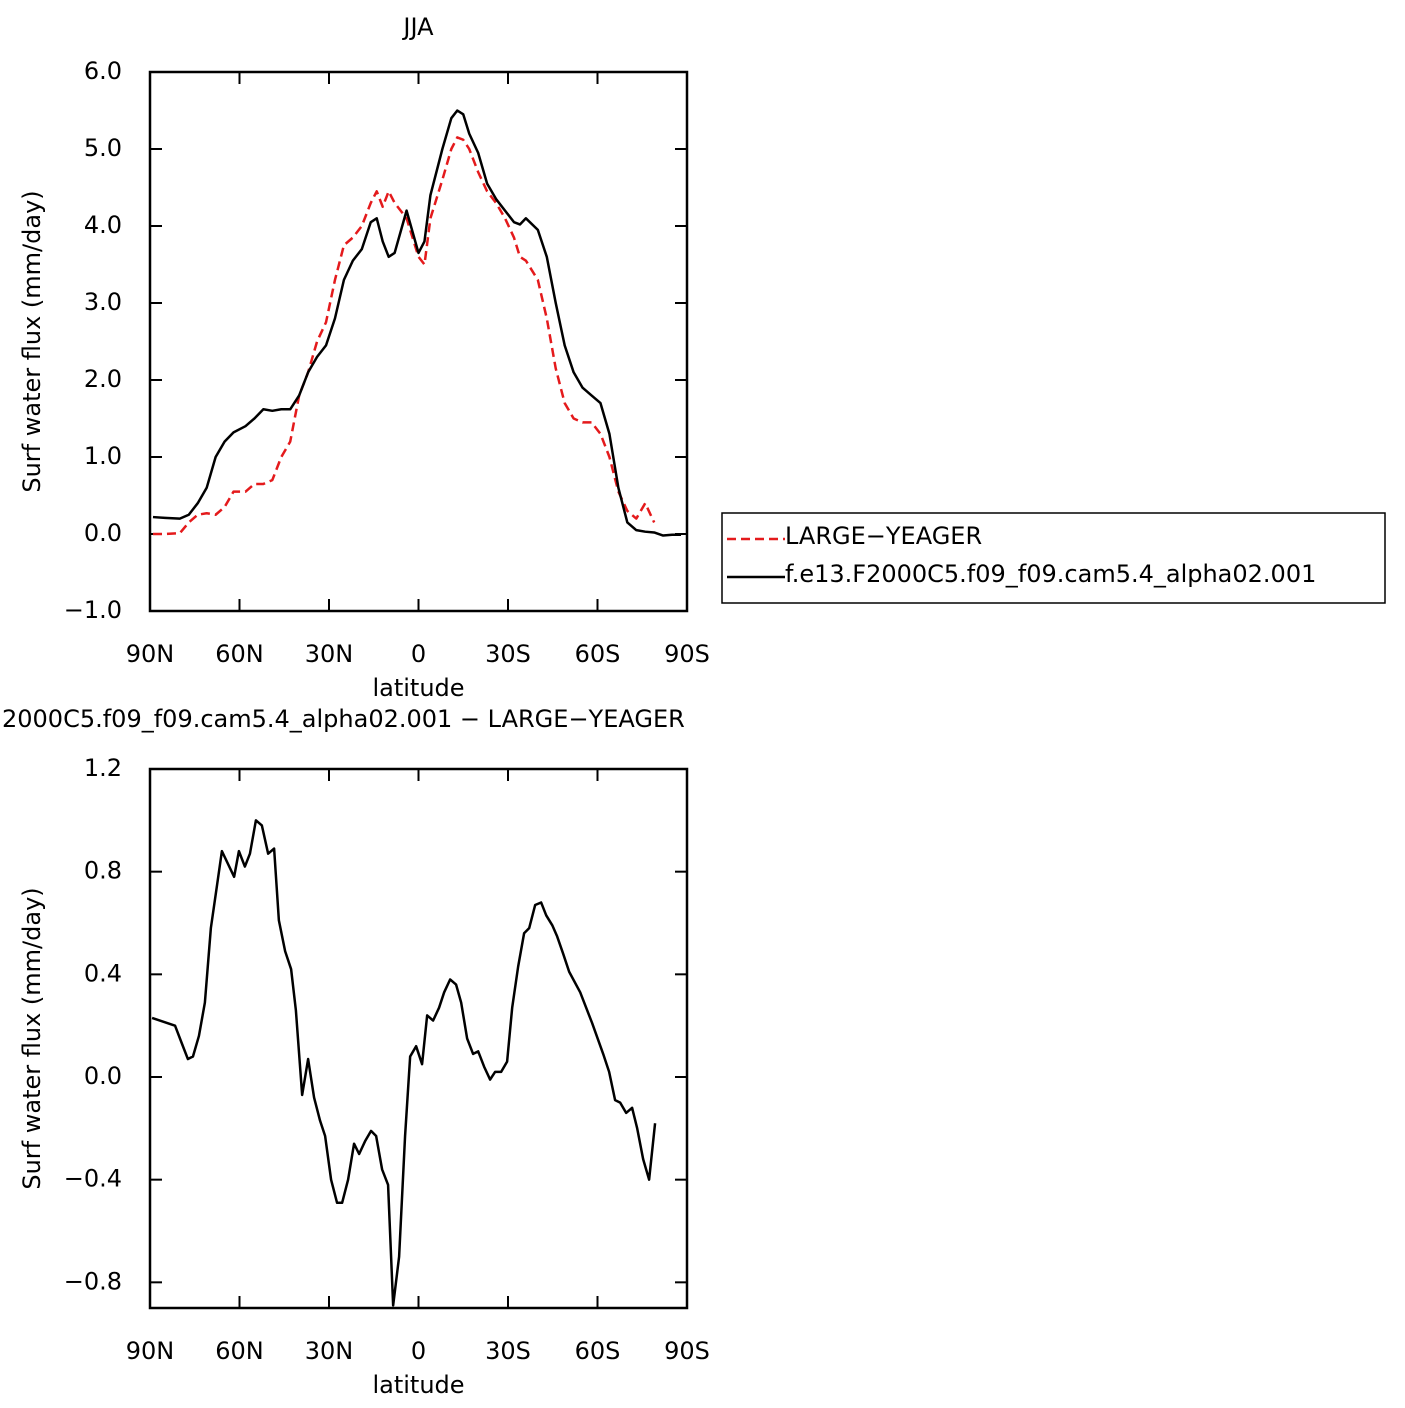 The image size is (1405, 1408). What do you see at coordinates (93, 1179) in the screenshot?
I see `y-tick-label: −0.4` at bounding box center [93, 1179].